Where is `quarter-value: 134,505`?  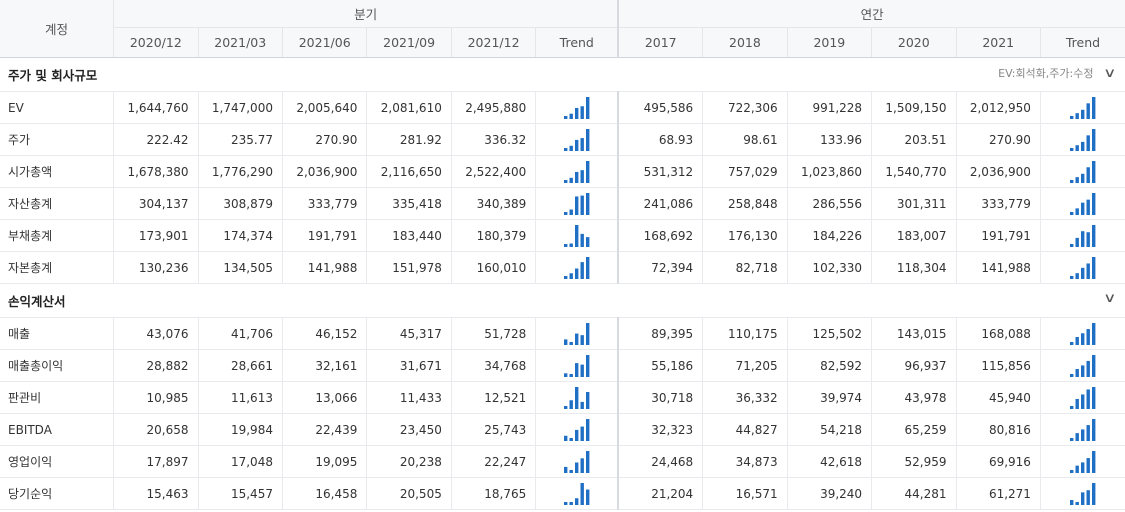
quarter-value: 134,505 is located at coordinates (240, 267).